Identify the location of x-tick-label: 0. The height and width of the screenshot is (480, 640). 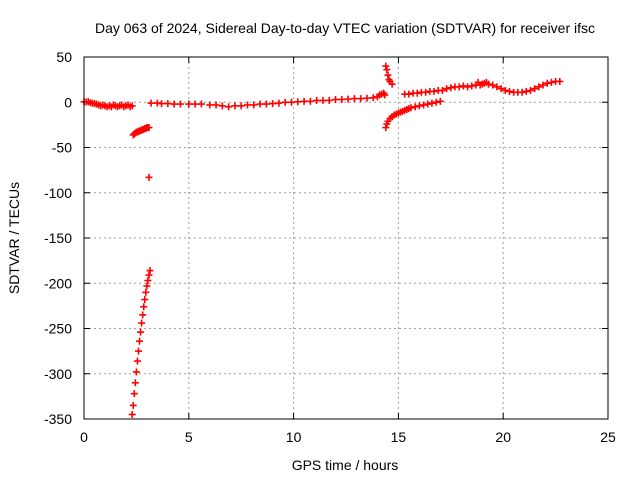
(84, 437).